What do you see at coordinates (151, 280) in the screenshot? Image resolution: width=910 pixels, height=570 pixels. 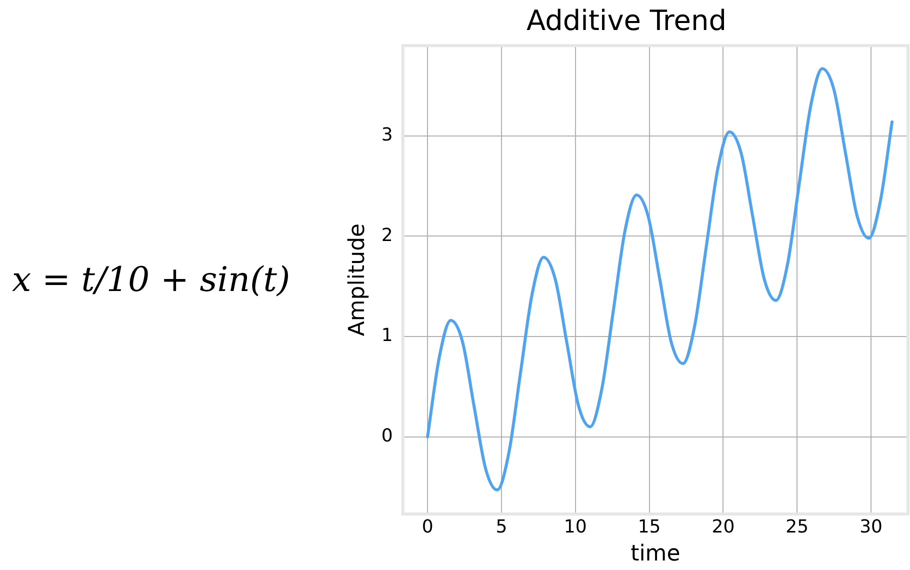 I see `text: x = t/10 + sin(t)` at bounding box center [151, 280].